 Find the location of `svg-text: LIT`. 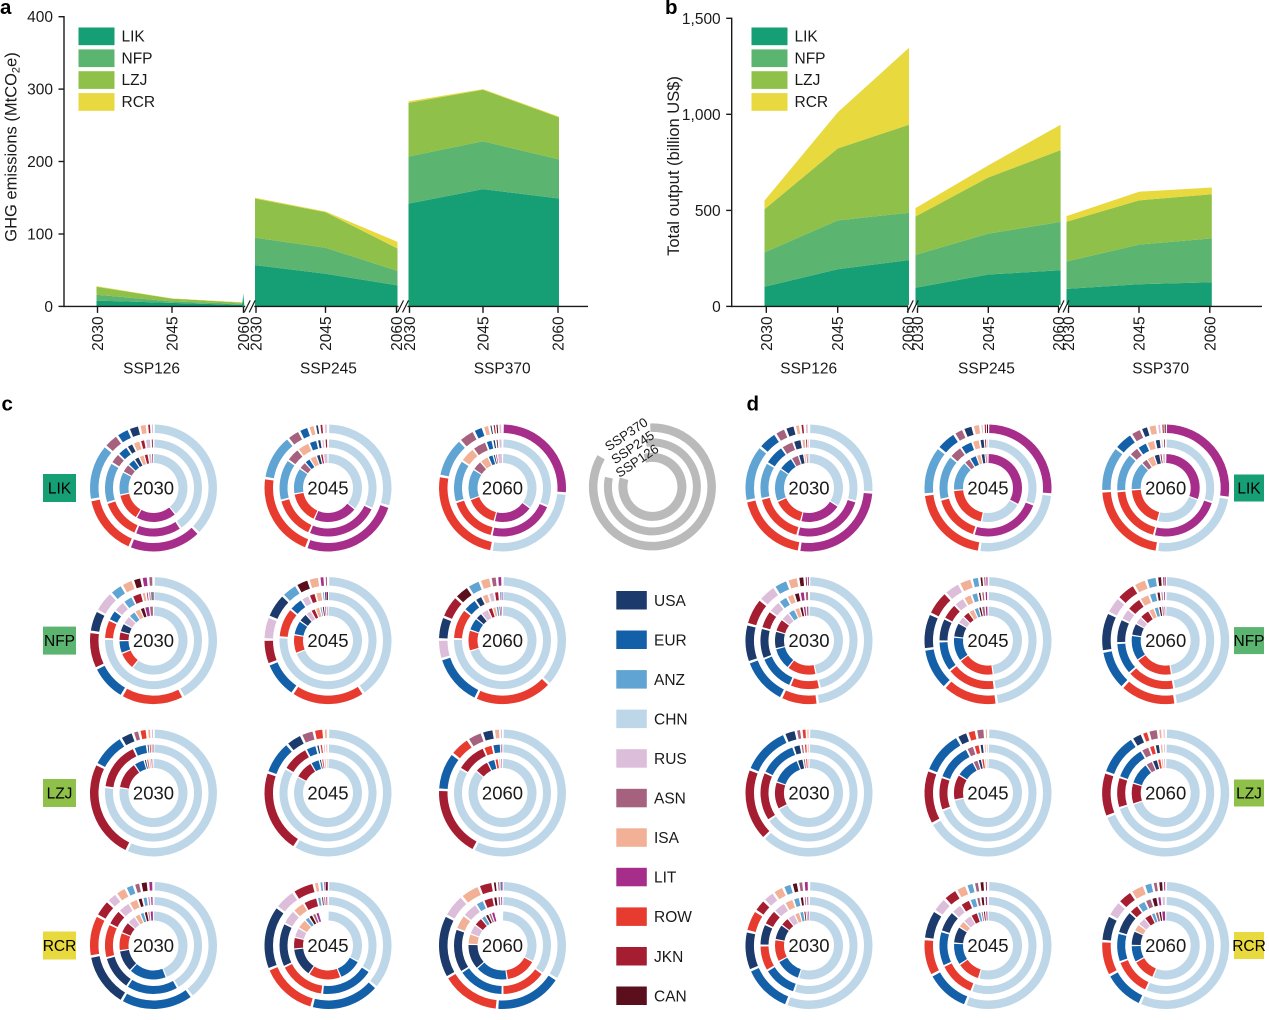

svg-text: LIT is located at coordinates (665, 878).